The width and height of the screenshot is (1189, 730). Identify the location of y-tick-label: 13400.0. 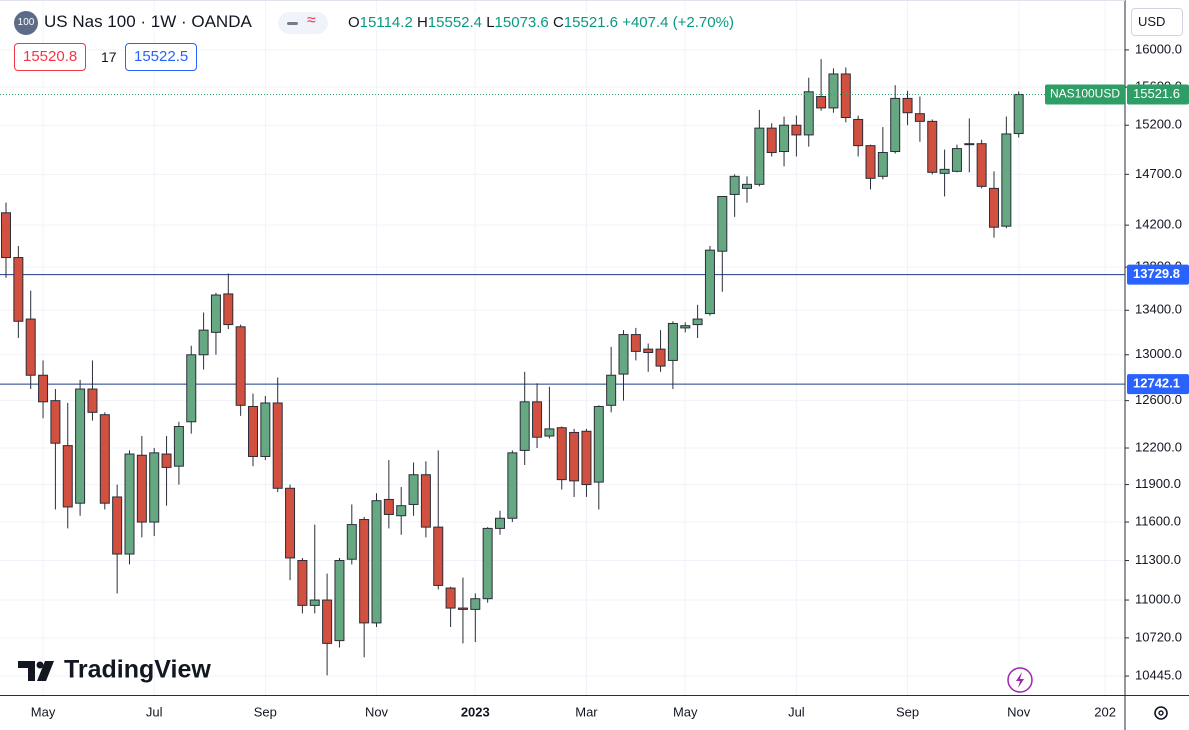
(1158, 309).